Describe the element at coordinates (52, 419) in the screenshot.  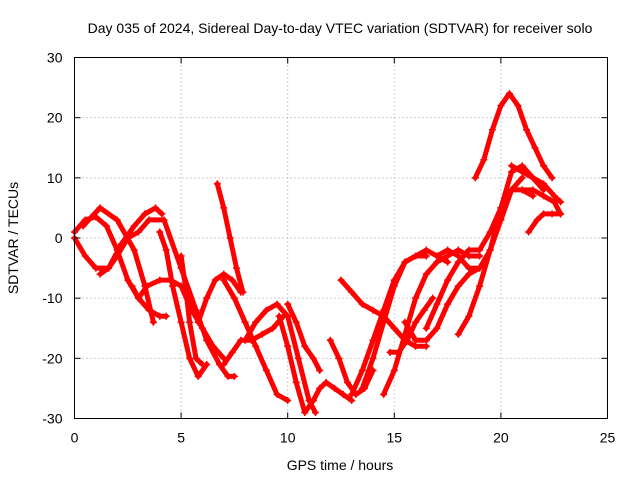
I see `y-tick-label: -30` at that location.